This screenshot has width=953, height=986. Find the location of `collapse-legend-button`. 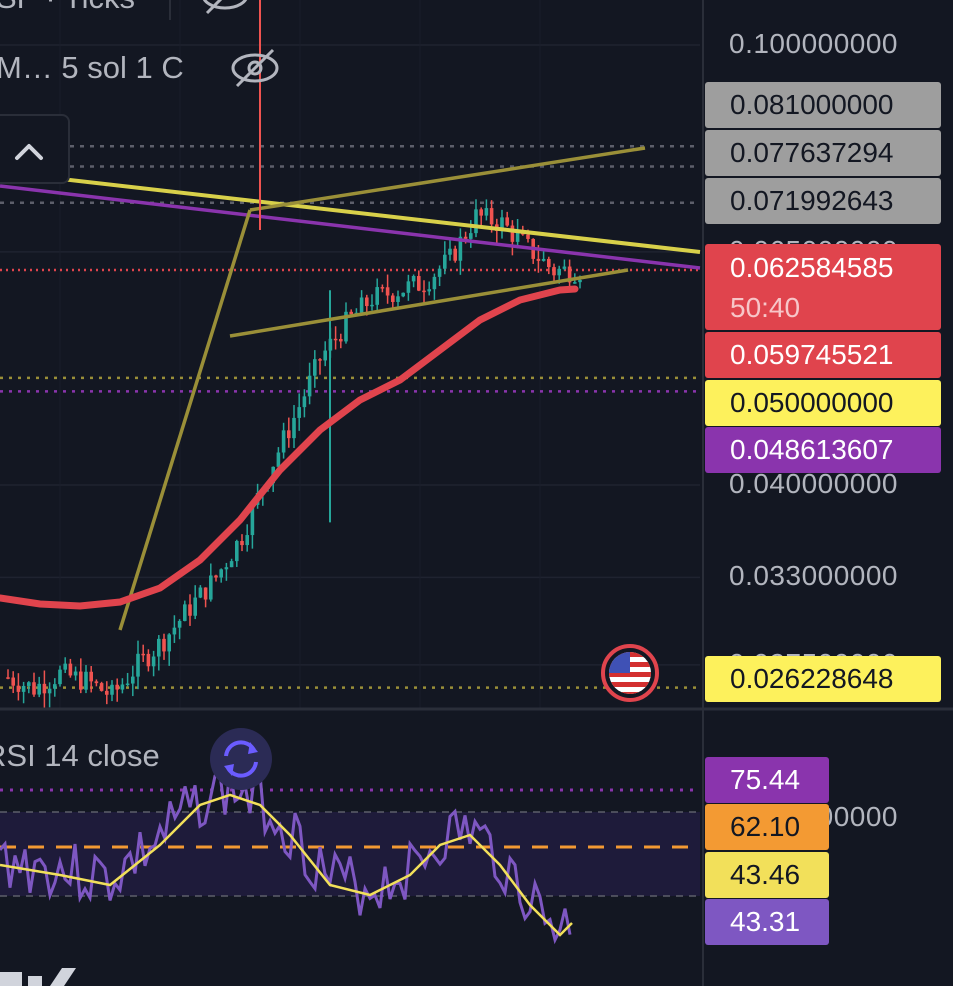

collapse-legend-button is located at coordinates (35, 149).